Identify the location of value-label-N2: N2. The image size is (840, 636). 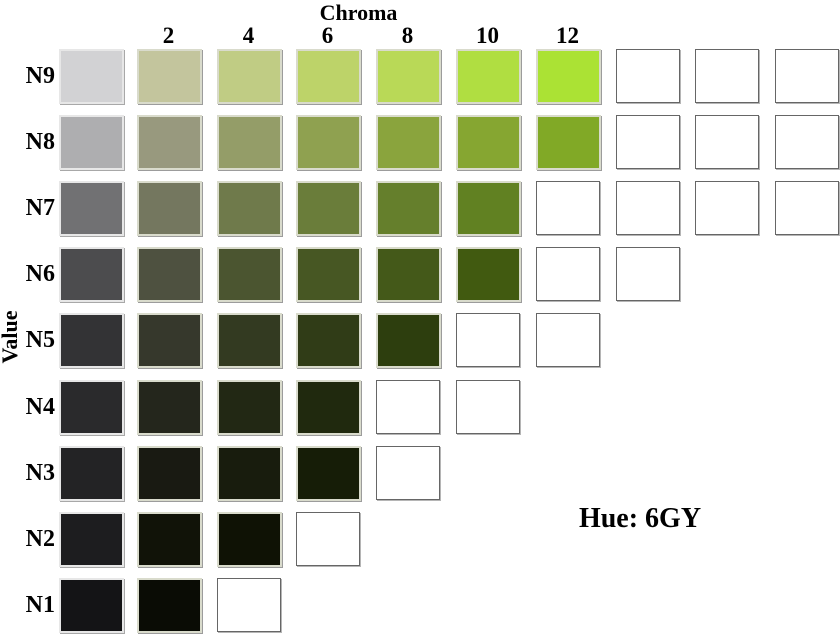
(40, 539).